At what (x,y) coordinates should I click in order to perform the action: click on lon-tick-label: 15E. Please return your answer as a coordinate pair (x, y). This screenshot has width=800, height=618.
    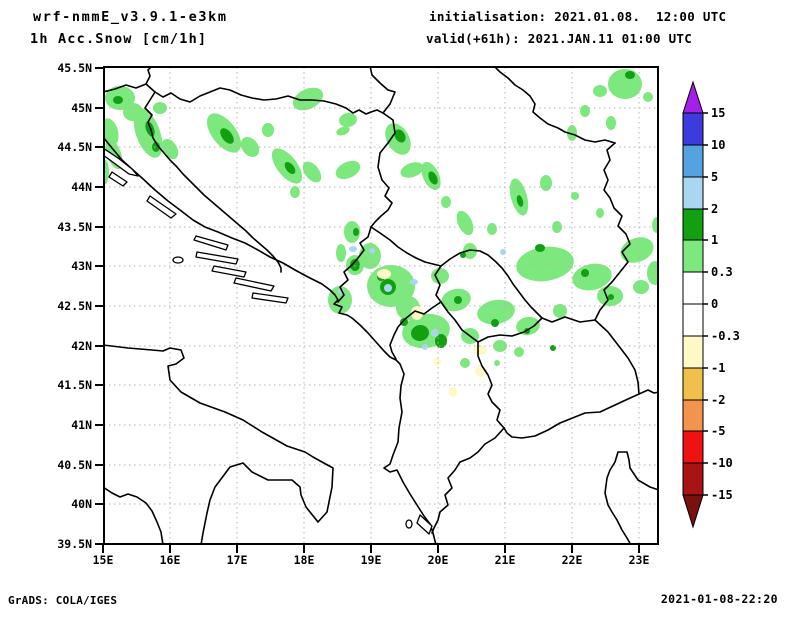
    Looking at the image, I should click on (103, 560).